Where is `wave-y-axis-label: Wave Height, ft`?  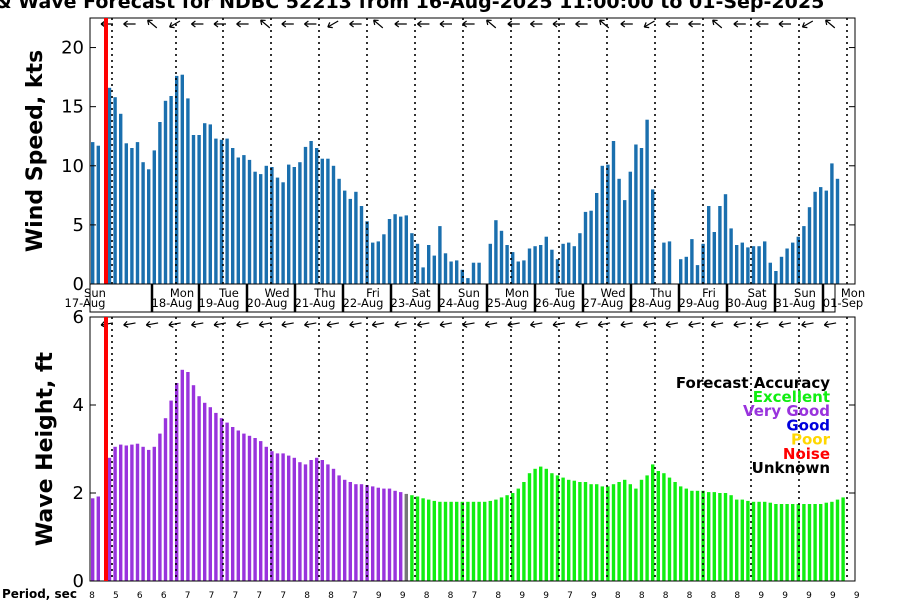
wave-y-axis-label: Wave Height, ft is located at coordinates (45, 448).